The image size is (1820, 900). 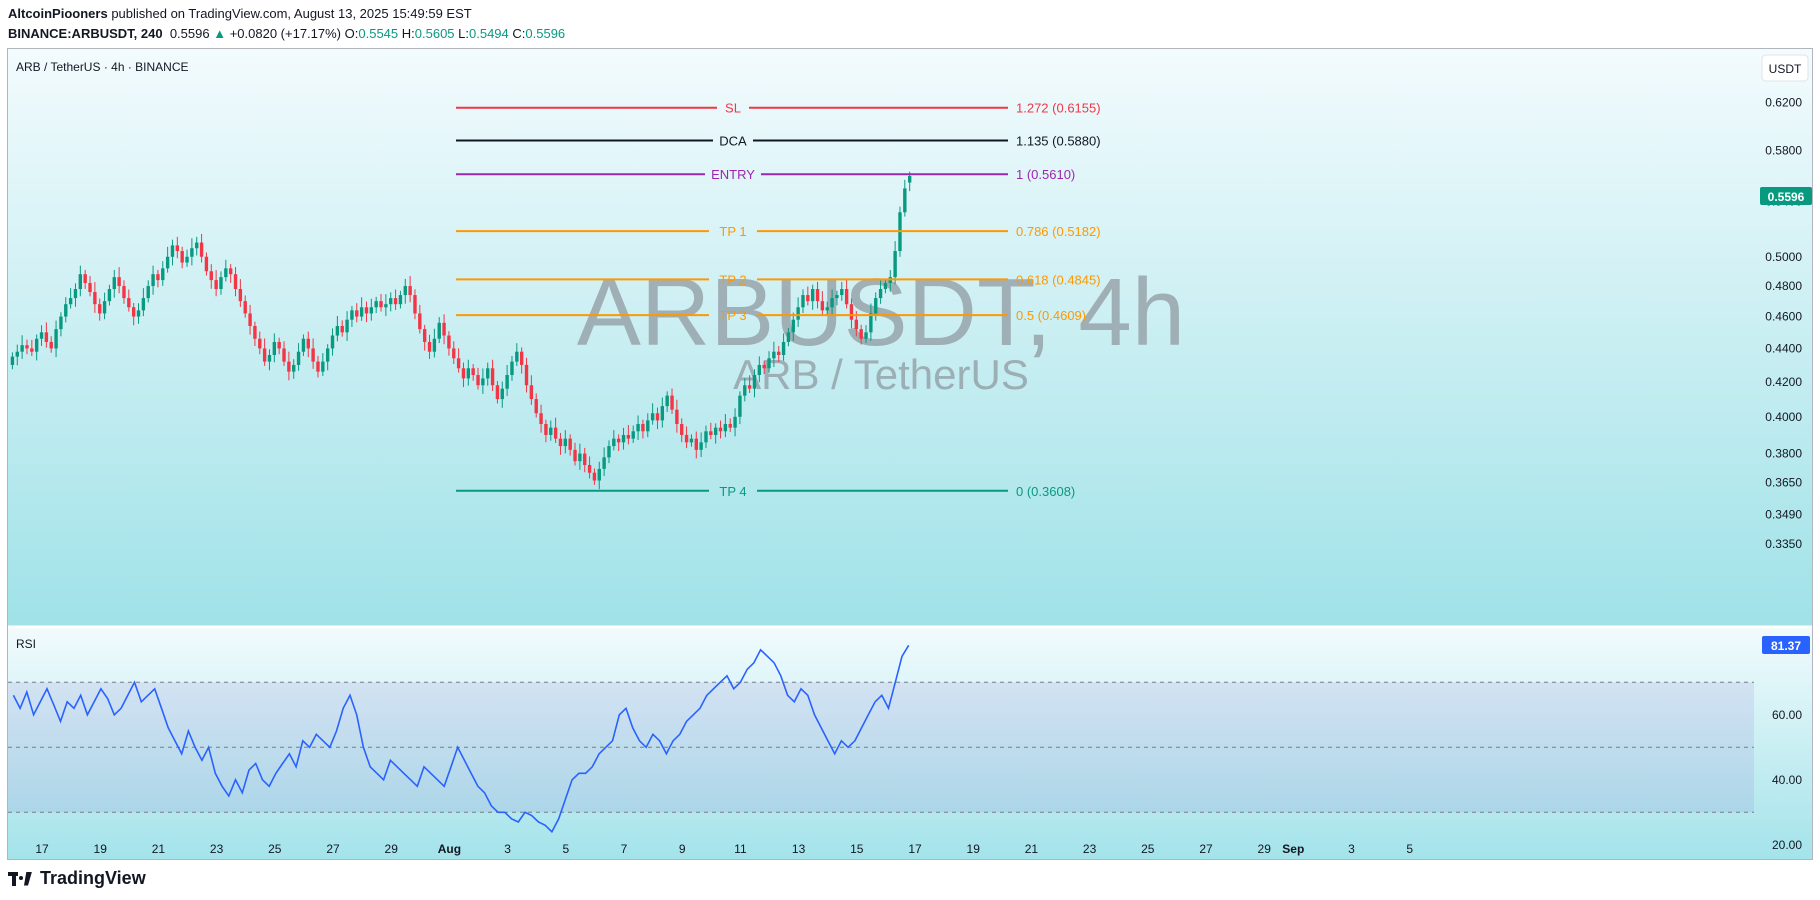 I want to click on x-tick-label: 13, so click(x=799, y=849).